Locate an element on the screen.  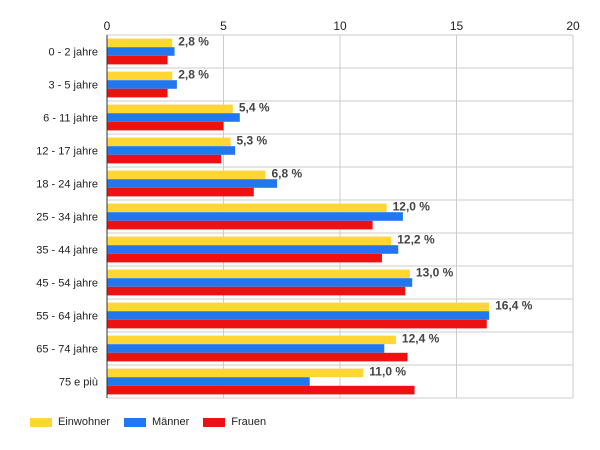
category-label: 65 - 74 jahre is located at coordinates (67, 350).